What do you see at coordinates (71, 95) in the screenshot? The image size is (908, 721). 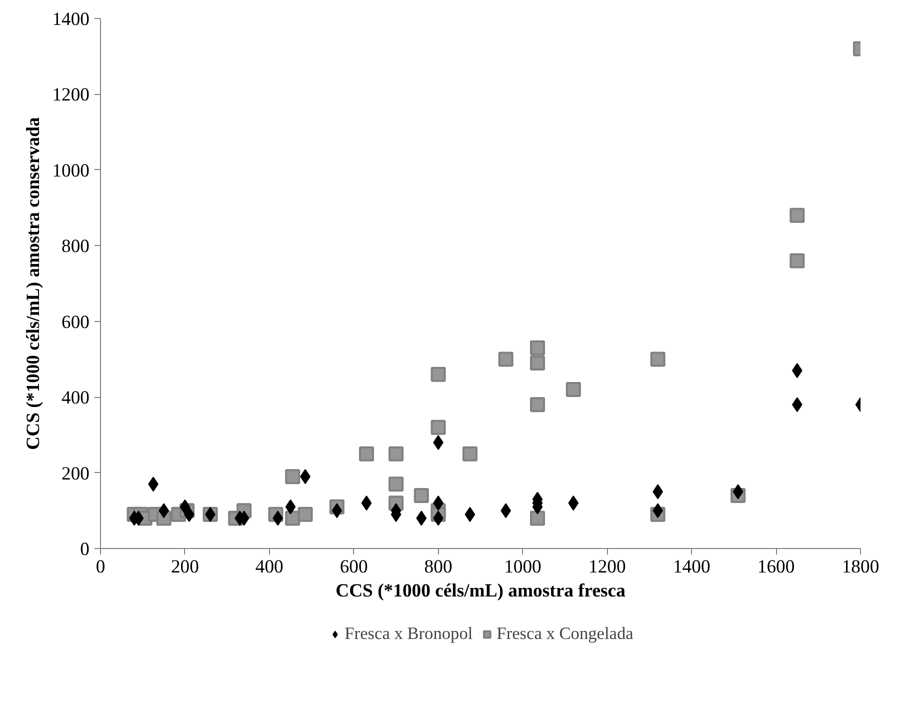 I see `y-tick-label: 1200` at bounding box center [71, 95].